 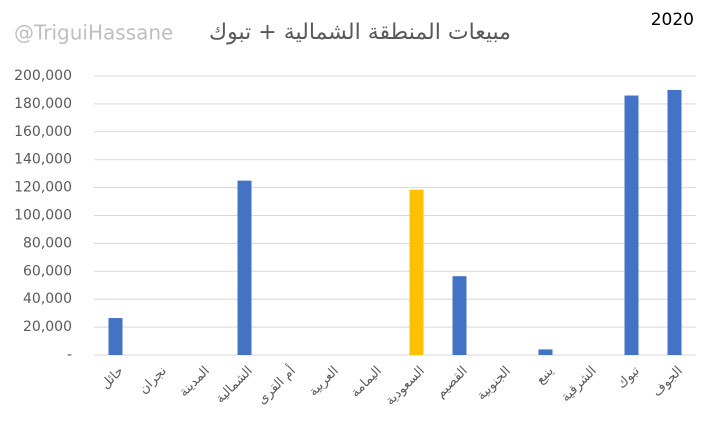 I want to click on y-tick-label: 60,000, so click(x=47, y=271).